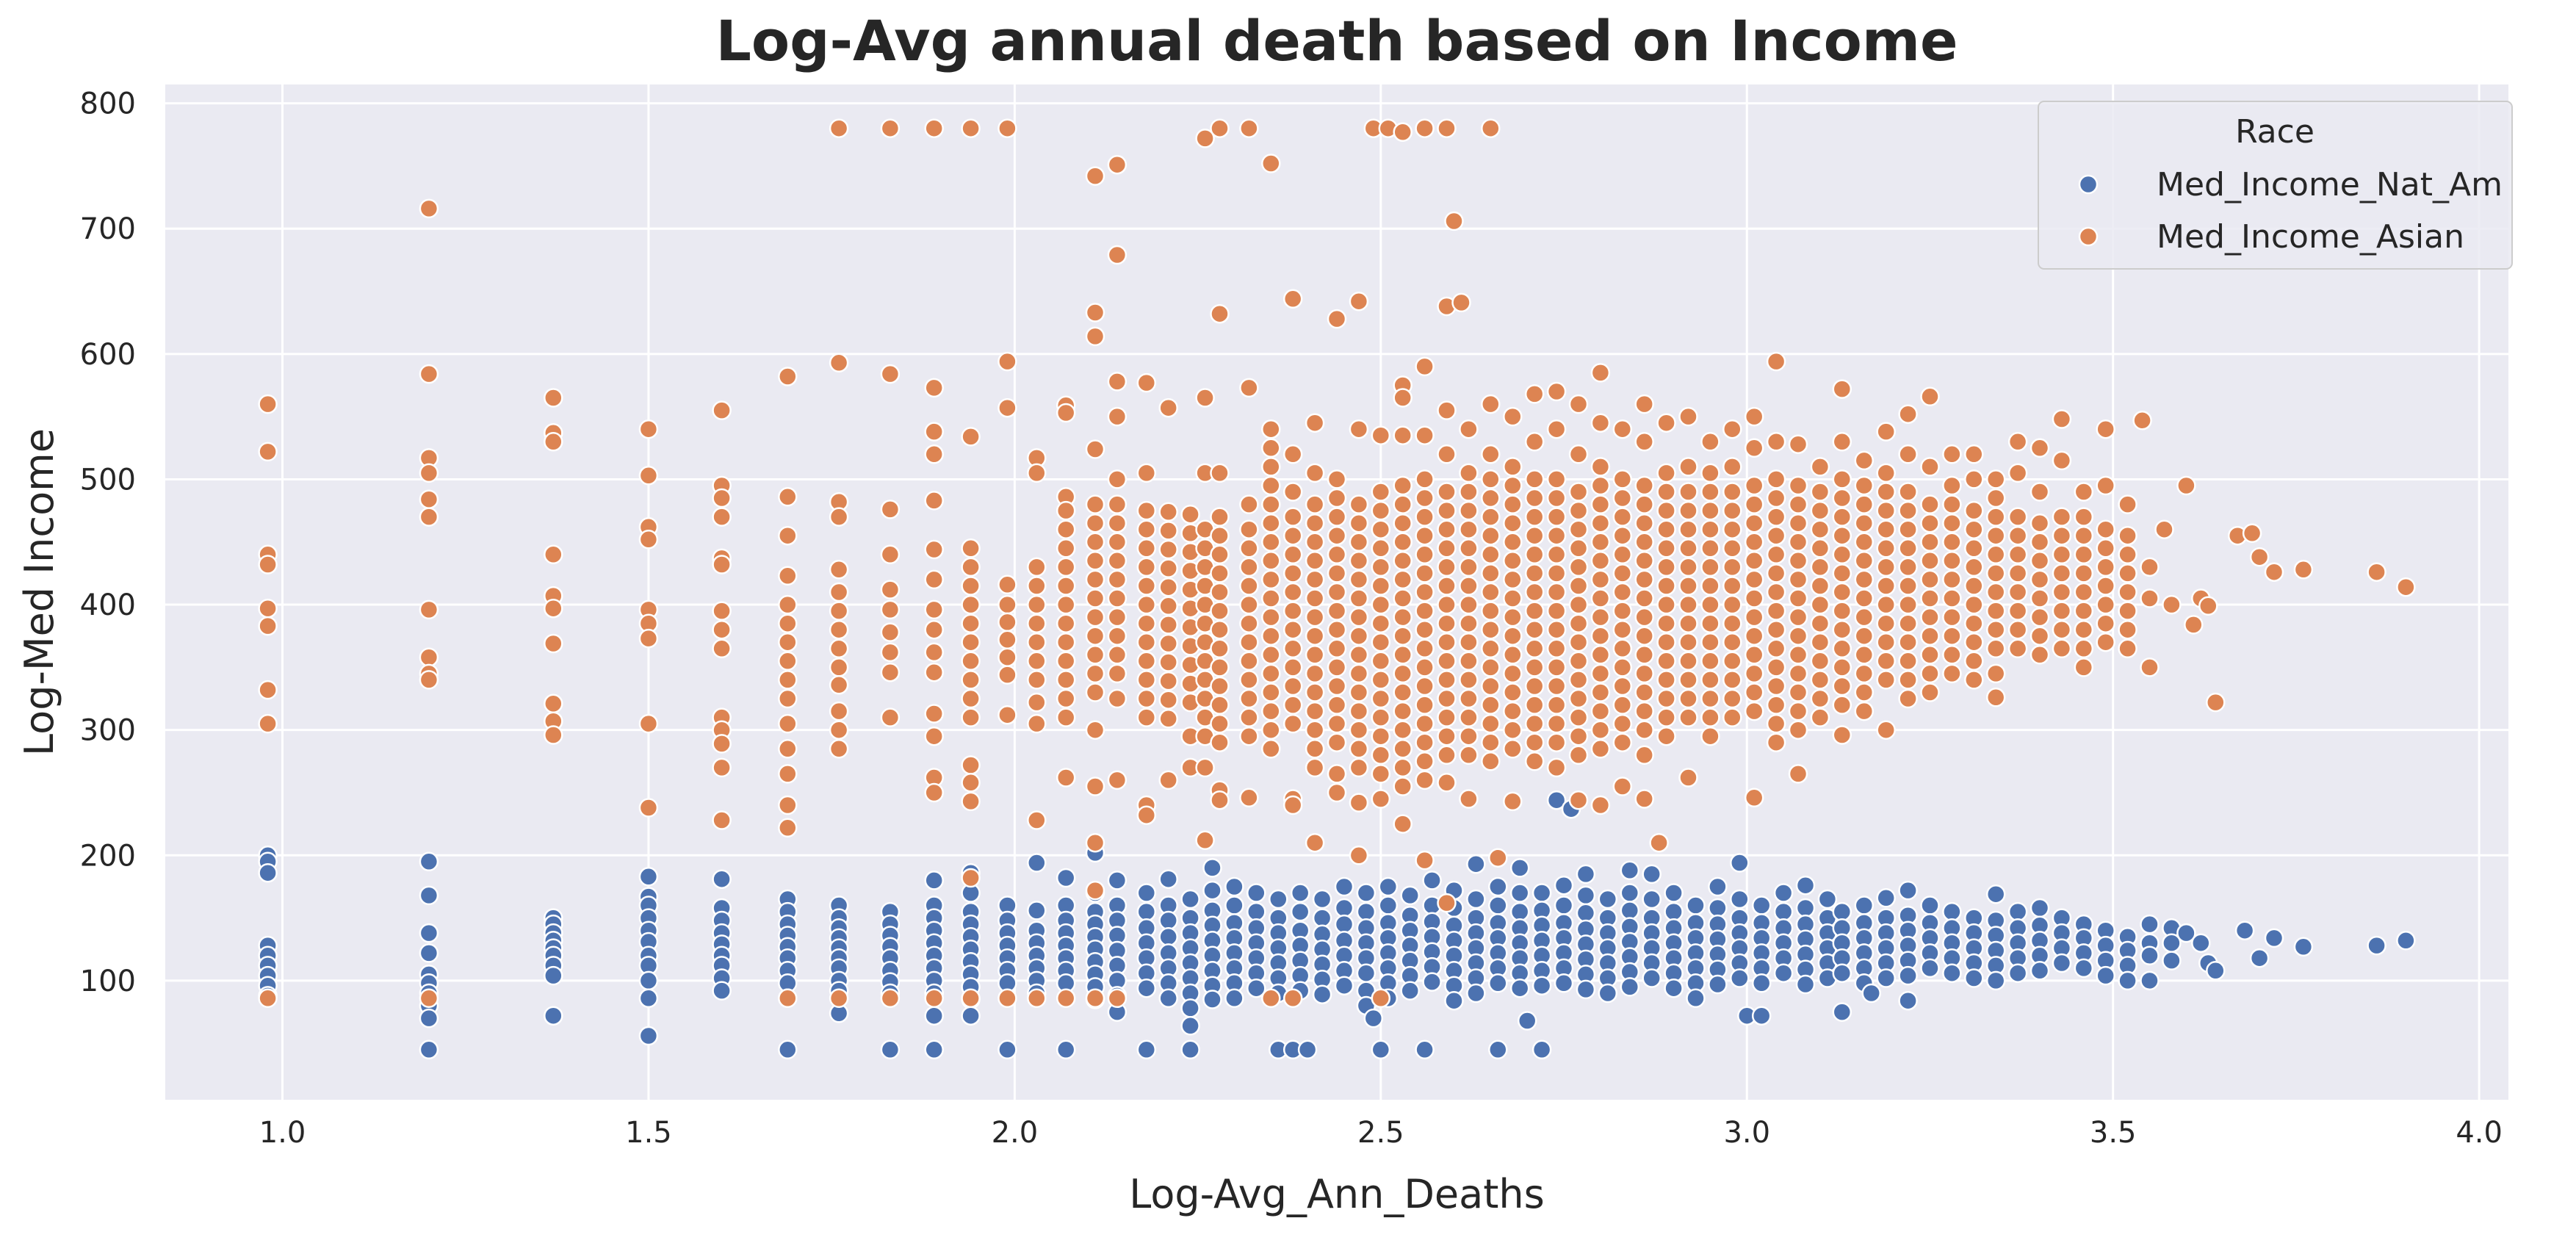  What do you see at coordinates (108, 229) in the screenshot?
I see `y-tick-label: 700` at bounding box center [108, 229].